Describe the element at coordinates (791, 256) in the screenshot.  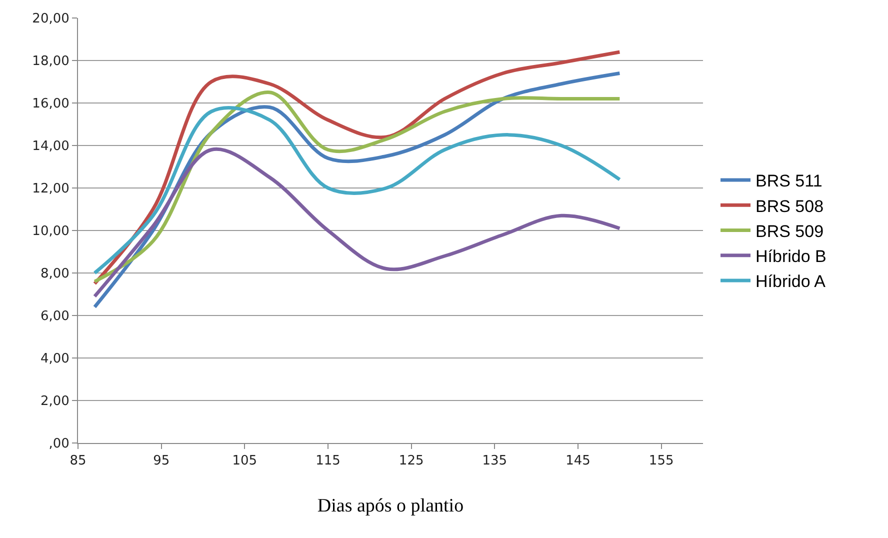
I see `legend-label: Híbrido B` at that location.